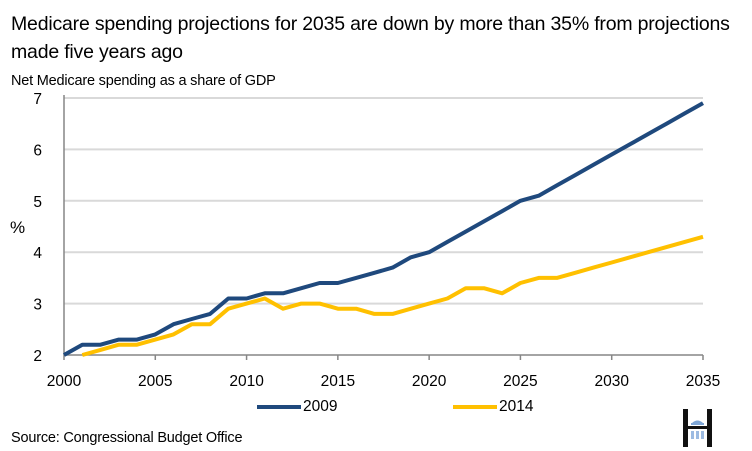  Describe the element at coordinates (246, 381) in the screenshot. I see `x-tick-label: 2010` at that location.